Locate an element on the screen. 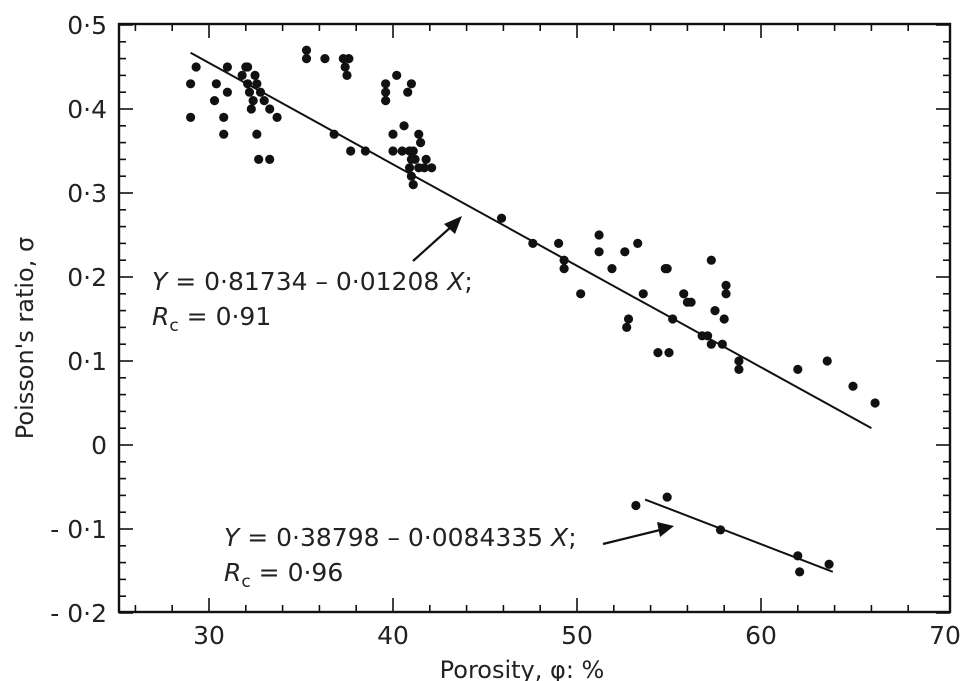  y-tick-label: 0·4 is located at coordinates (87, 109).